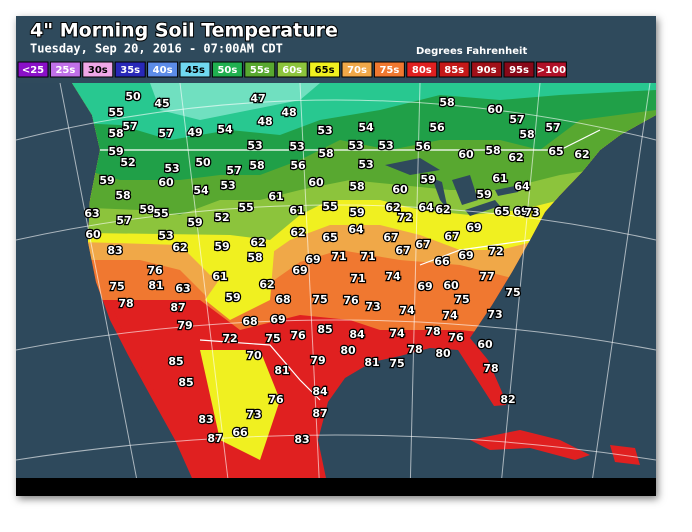 Image resolution: width=692 pixels, height=532 pixels. Describe the element at coordinates (184, 325) in the screenshot. I see `reading: 79` at that location.